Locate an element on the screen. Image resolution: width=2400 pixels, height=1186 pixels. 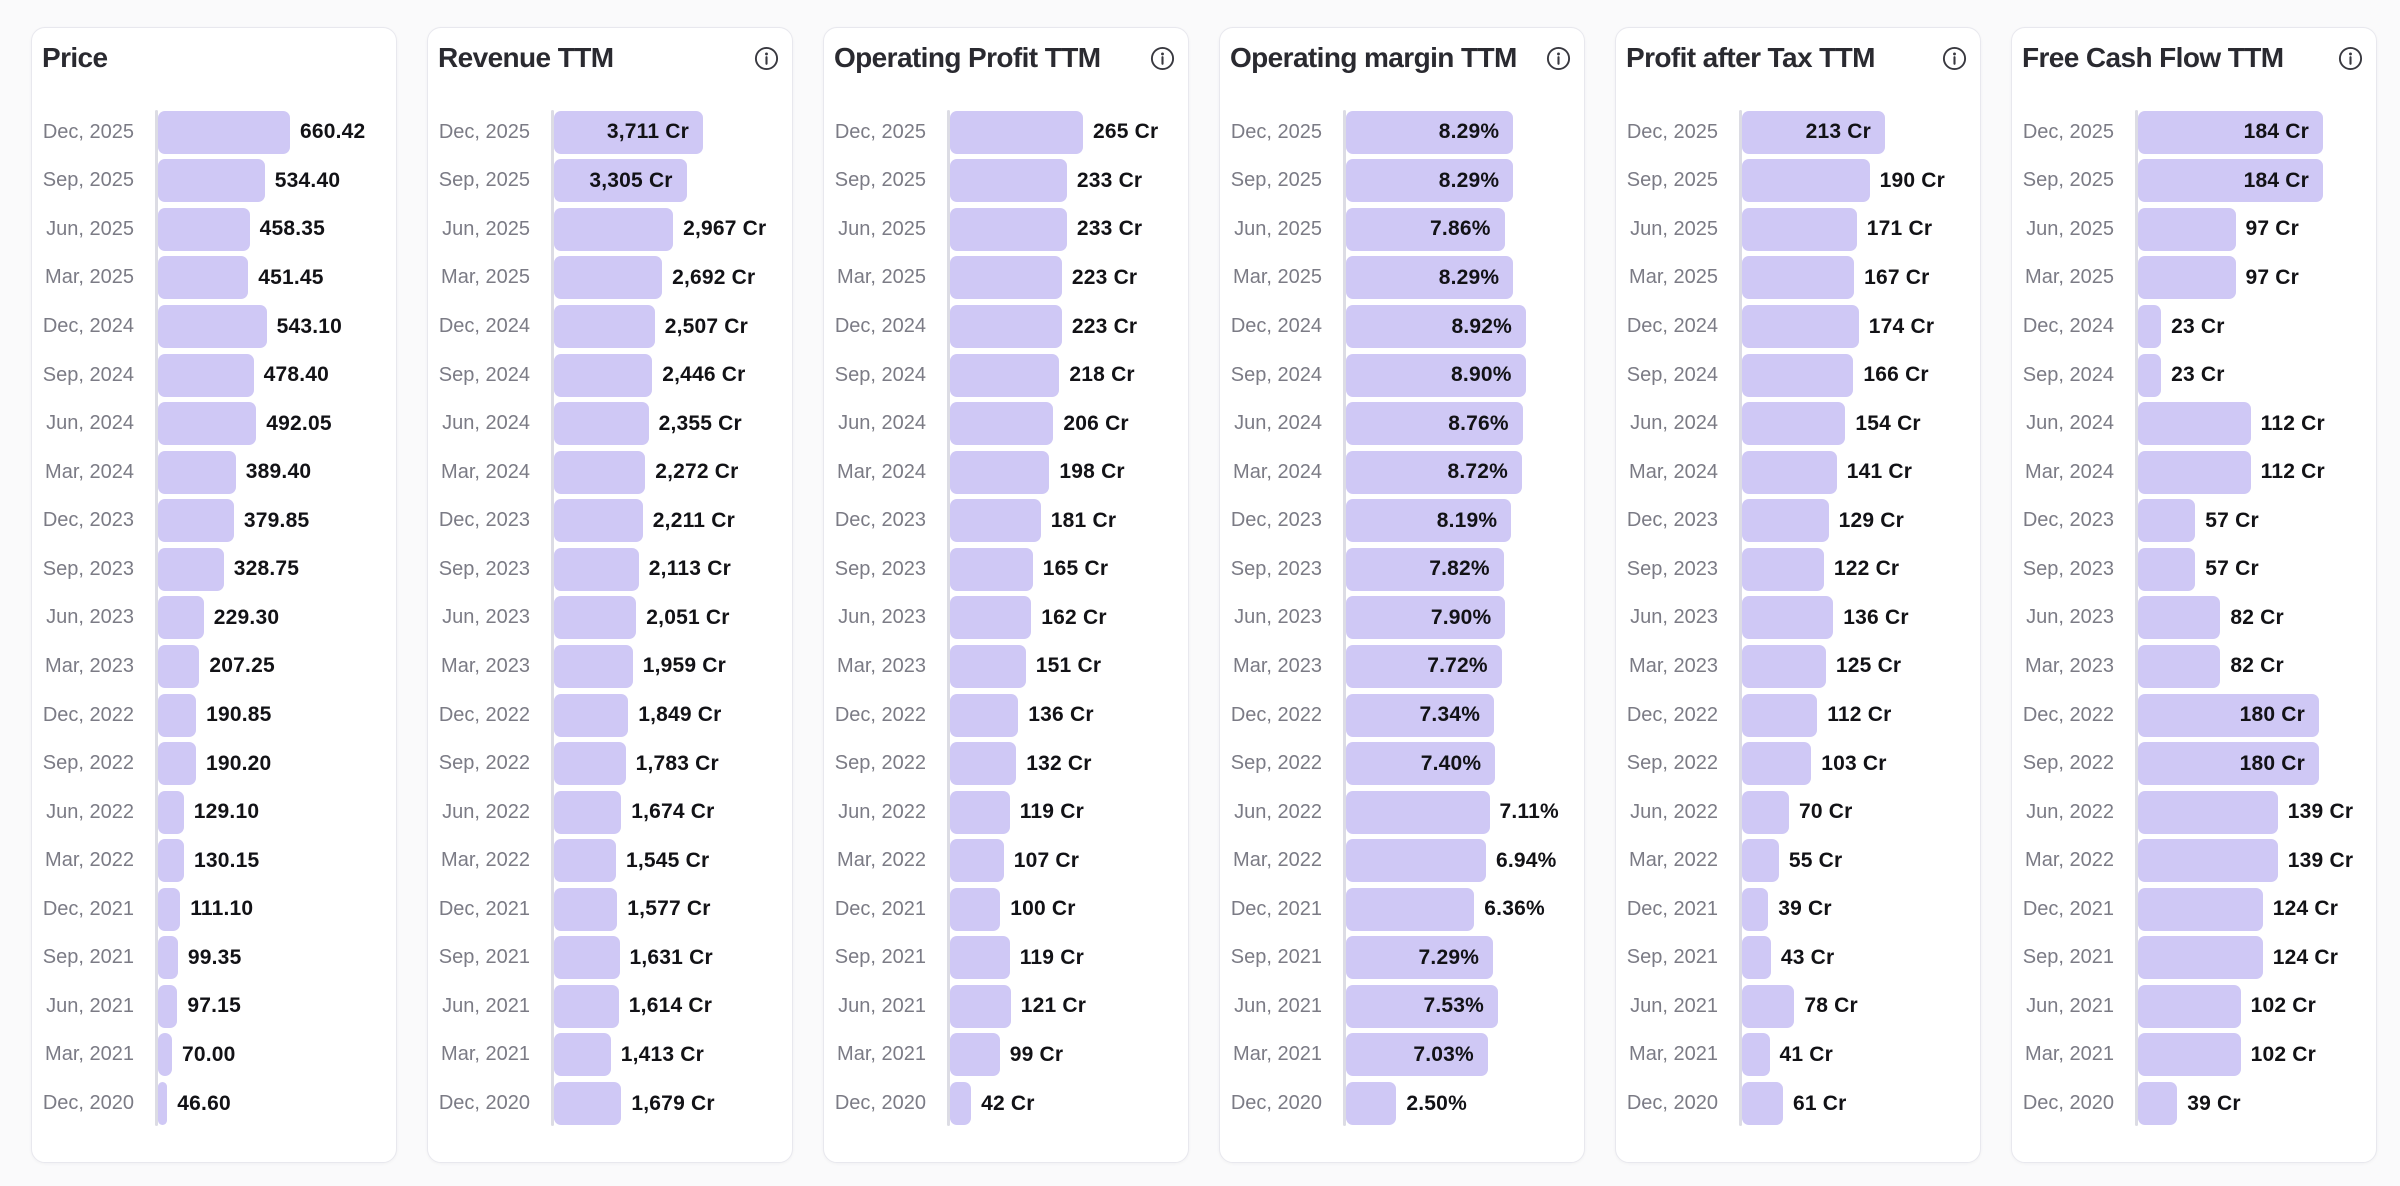
value-label: 1,413 Cr is located at coordinates (662, 1054).